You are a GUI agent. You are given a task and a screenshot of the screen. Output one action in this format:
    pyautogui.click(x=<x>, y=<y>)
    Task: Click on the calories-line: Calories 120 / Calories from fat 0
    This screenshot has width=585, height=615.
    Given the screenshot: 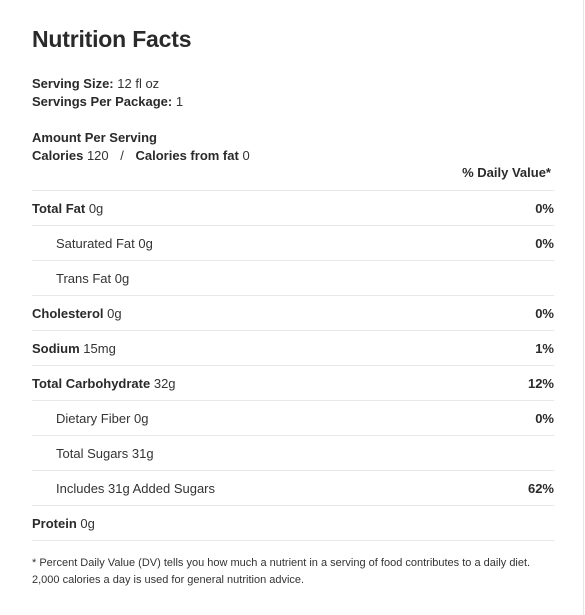 What is the action you would take?
    pyautogui.click(x=141, y=155)
    